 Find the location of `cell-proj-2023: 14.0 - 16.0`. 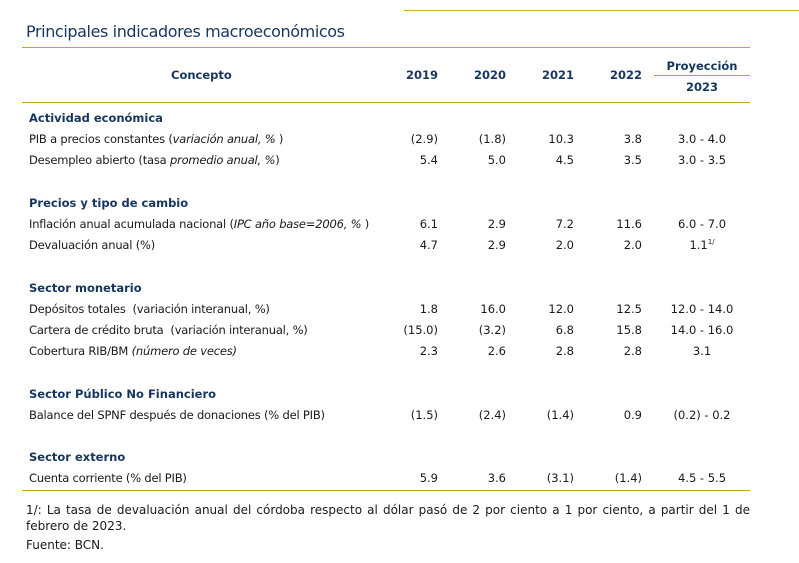

cell-proj-2023: 14.0 - 16.0 is located at coordinates (702, 330).